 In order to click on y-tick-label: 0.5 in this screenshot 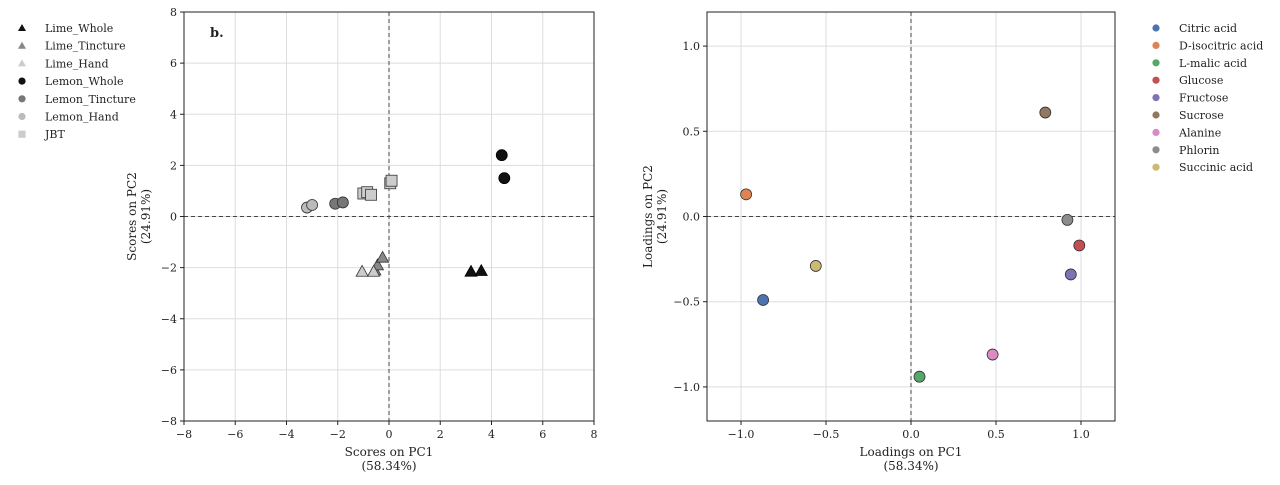, I will do `click(692, 131)`.